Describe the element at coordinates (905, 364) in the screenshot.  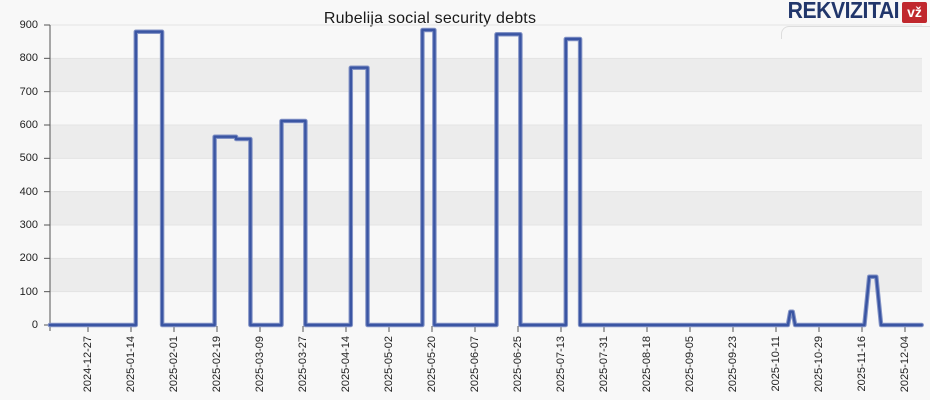
I see `x-axis-label: 2025-12-04` at that location.